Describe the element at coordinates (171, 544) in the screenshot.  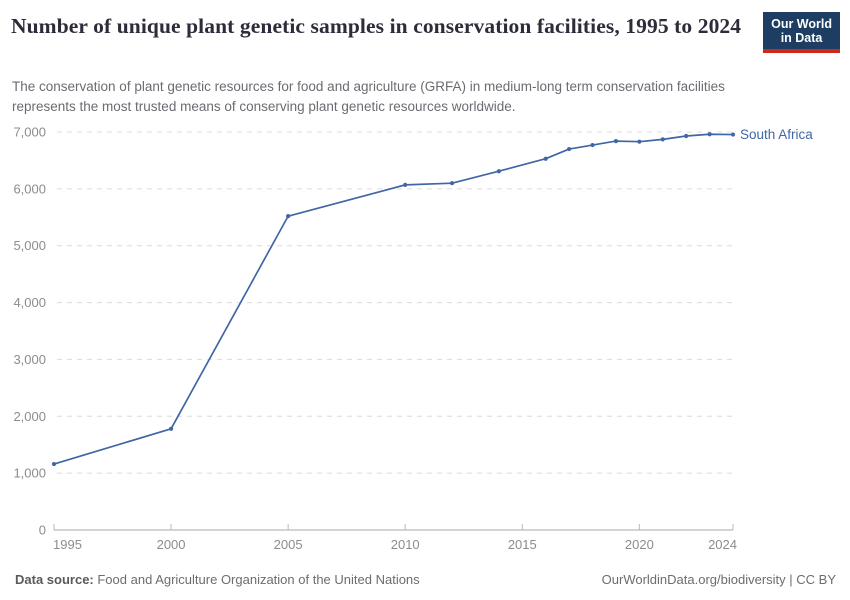
I see `x-tick-label: 2000` at that location.